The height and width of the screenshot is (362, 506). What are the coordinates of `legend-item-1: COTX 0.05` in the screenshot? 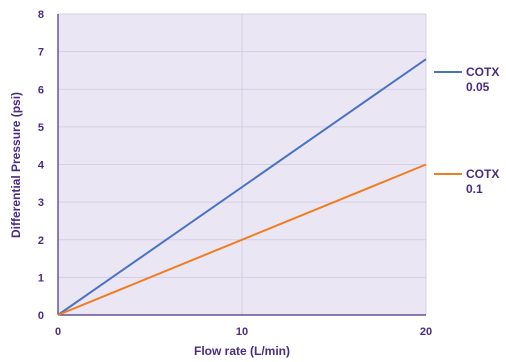 It's located at (466, 79).